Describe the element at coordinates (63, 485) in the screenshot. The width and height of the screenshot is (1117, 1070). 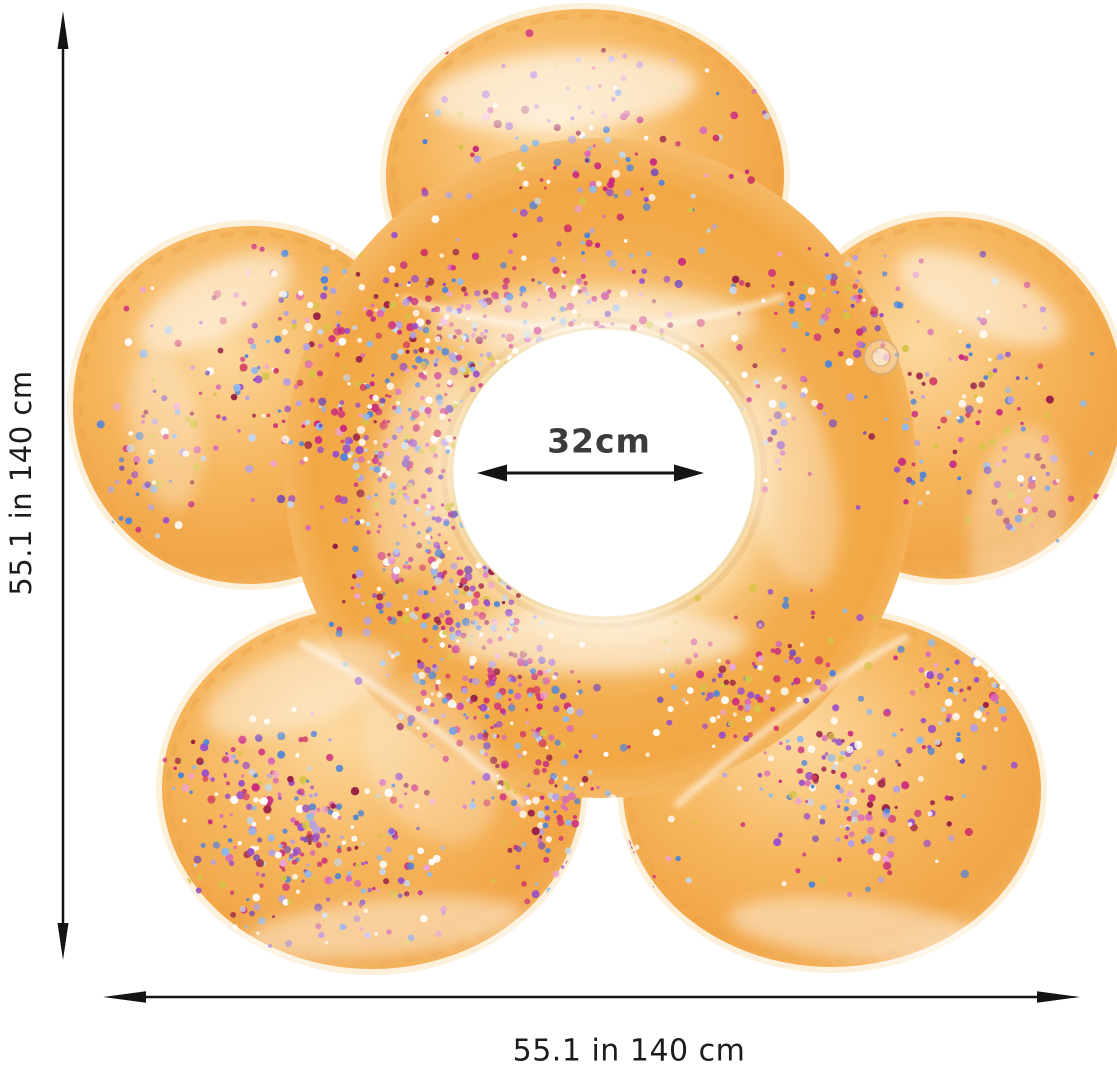
I see `height-arrow` at that location.